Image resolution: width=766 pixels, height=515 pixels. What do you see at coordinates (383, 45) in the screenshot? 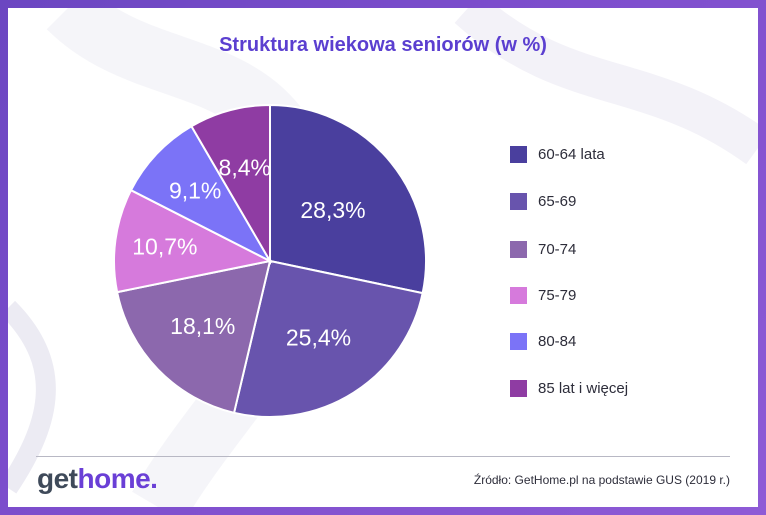
I see `chart-title: Struktura wiekowa seniorów (w %)` at bounding box center [383, 45].